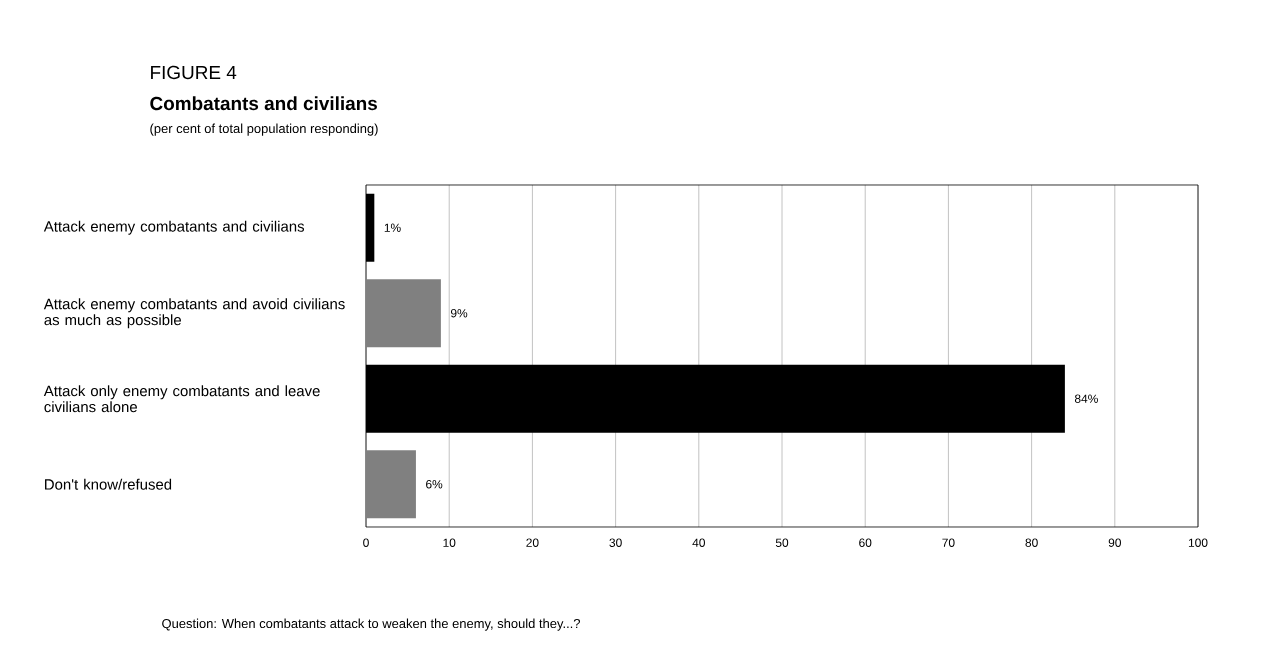 The width and height of the screenshot is (1286, 663). Describe the element at coordinates (459, 313) in the screenshot. I see `data-label: 9%` at that location.